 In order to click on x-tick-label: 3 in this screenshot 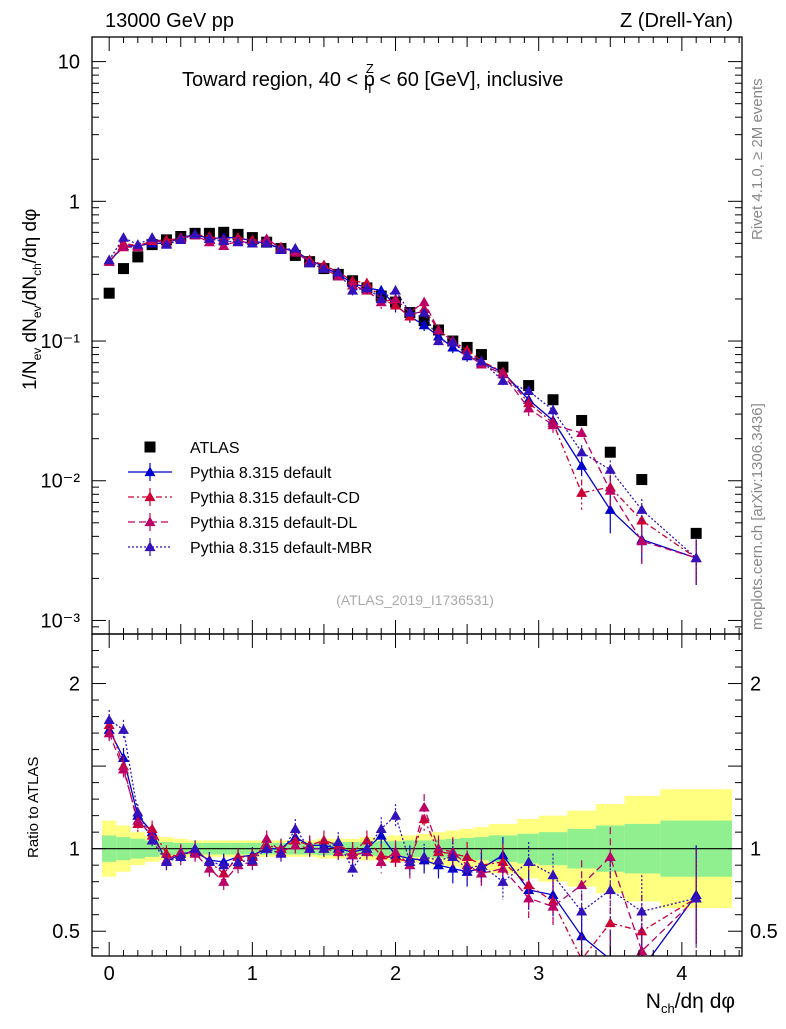, I will do `click(538, 974)`.